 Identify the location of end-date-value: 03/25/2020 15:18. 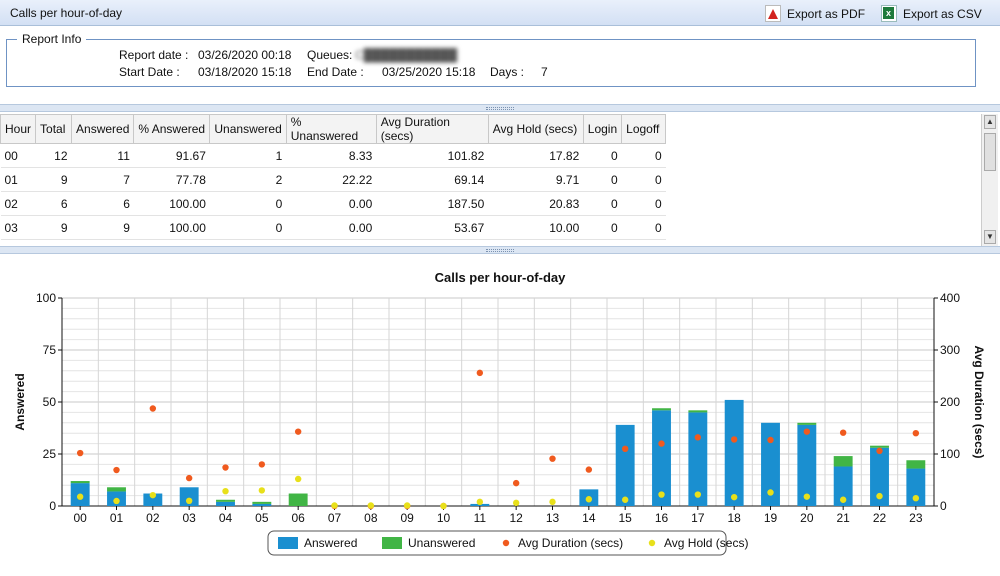
(429, 72).